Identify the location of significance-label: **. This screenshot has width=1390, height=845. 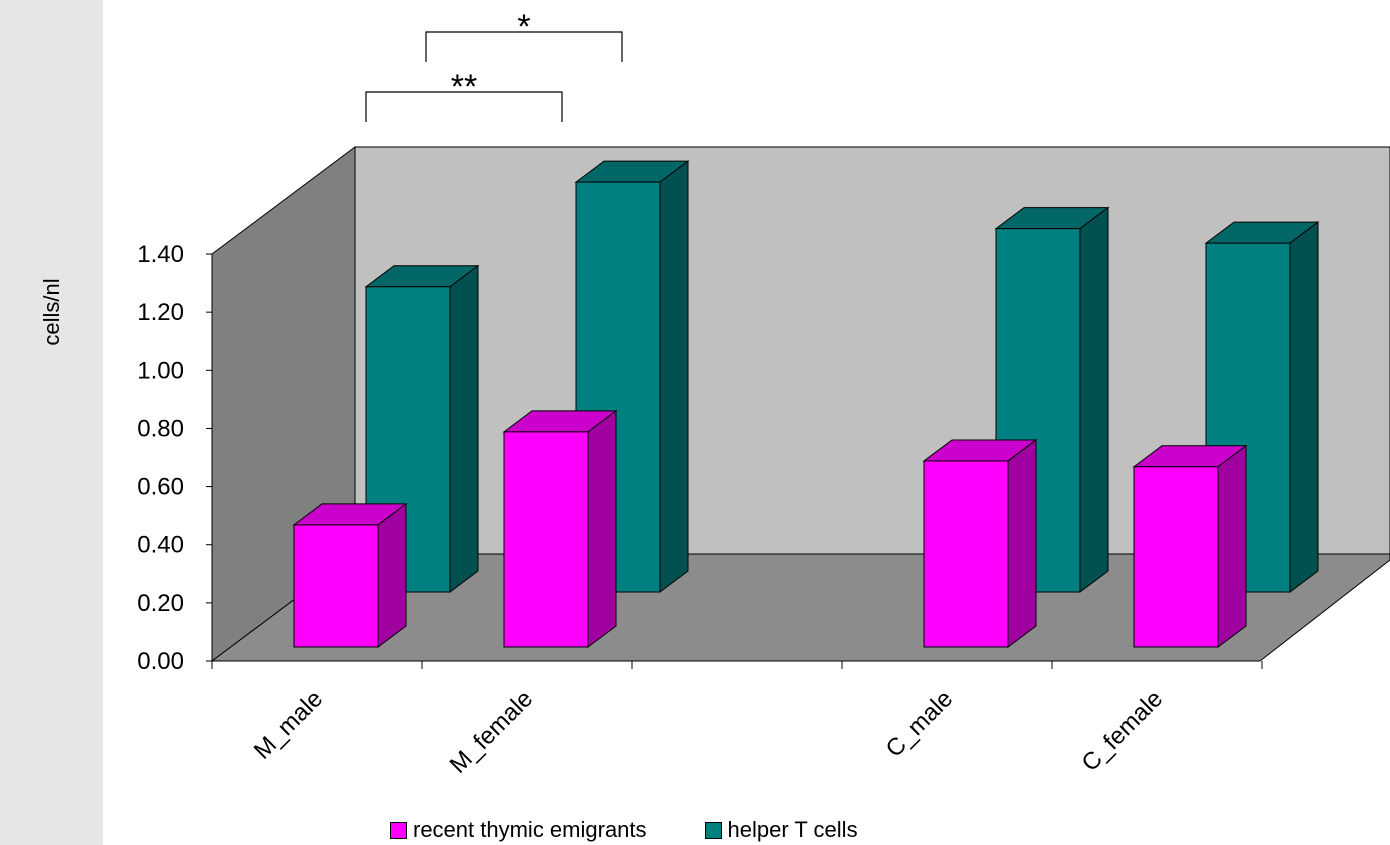
(464, 87).